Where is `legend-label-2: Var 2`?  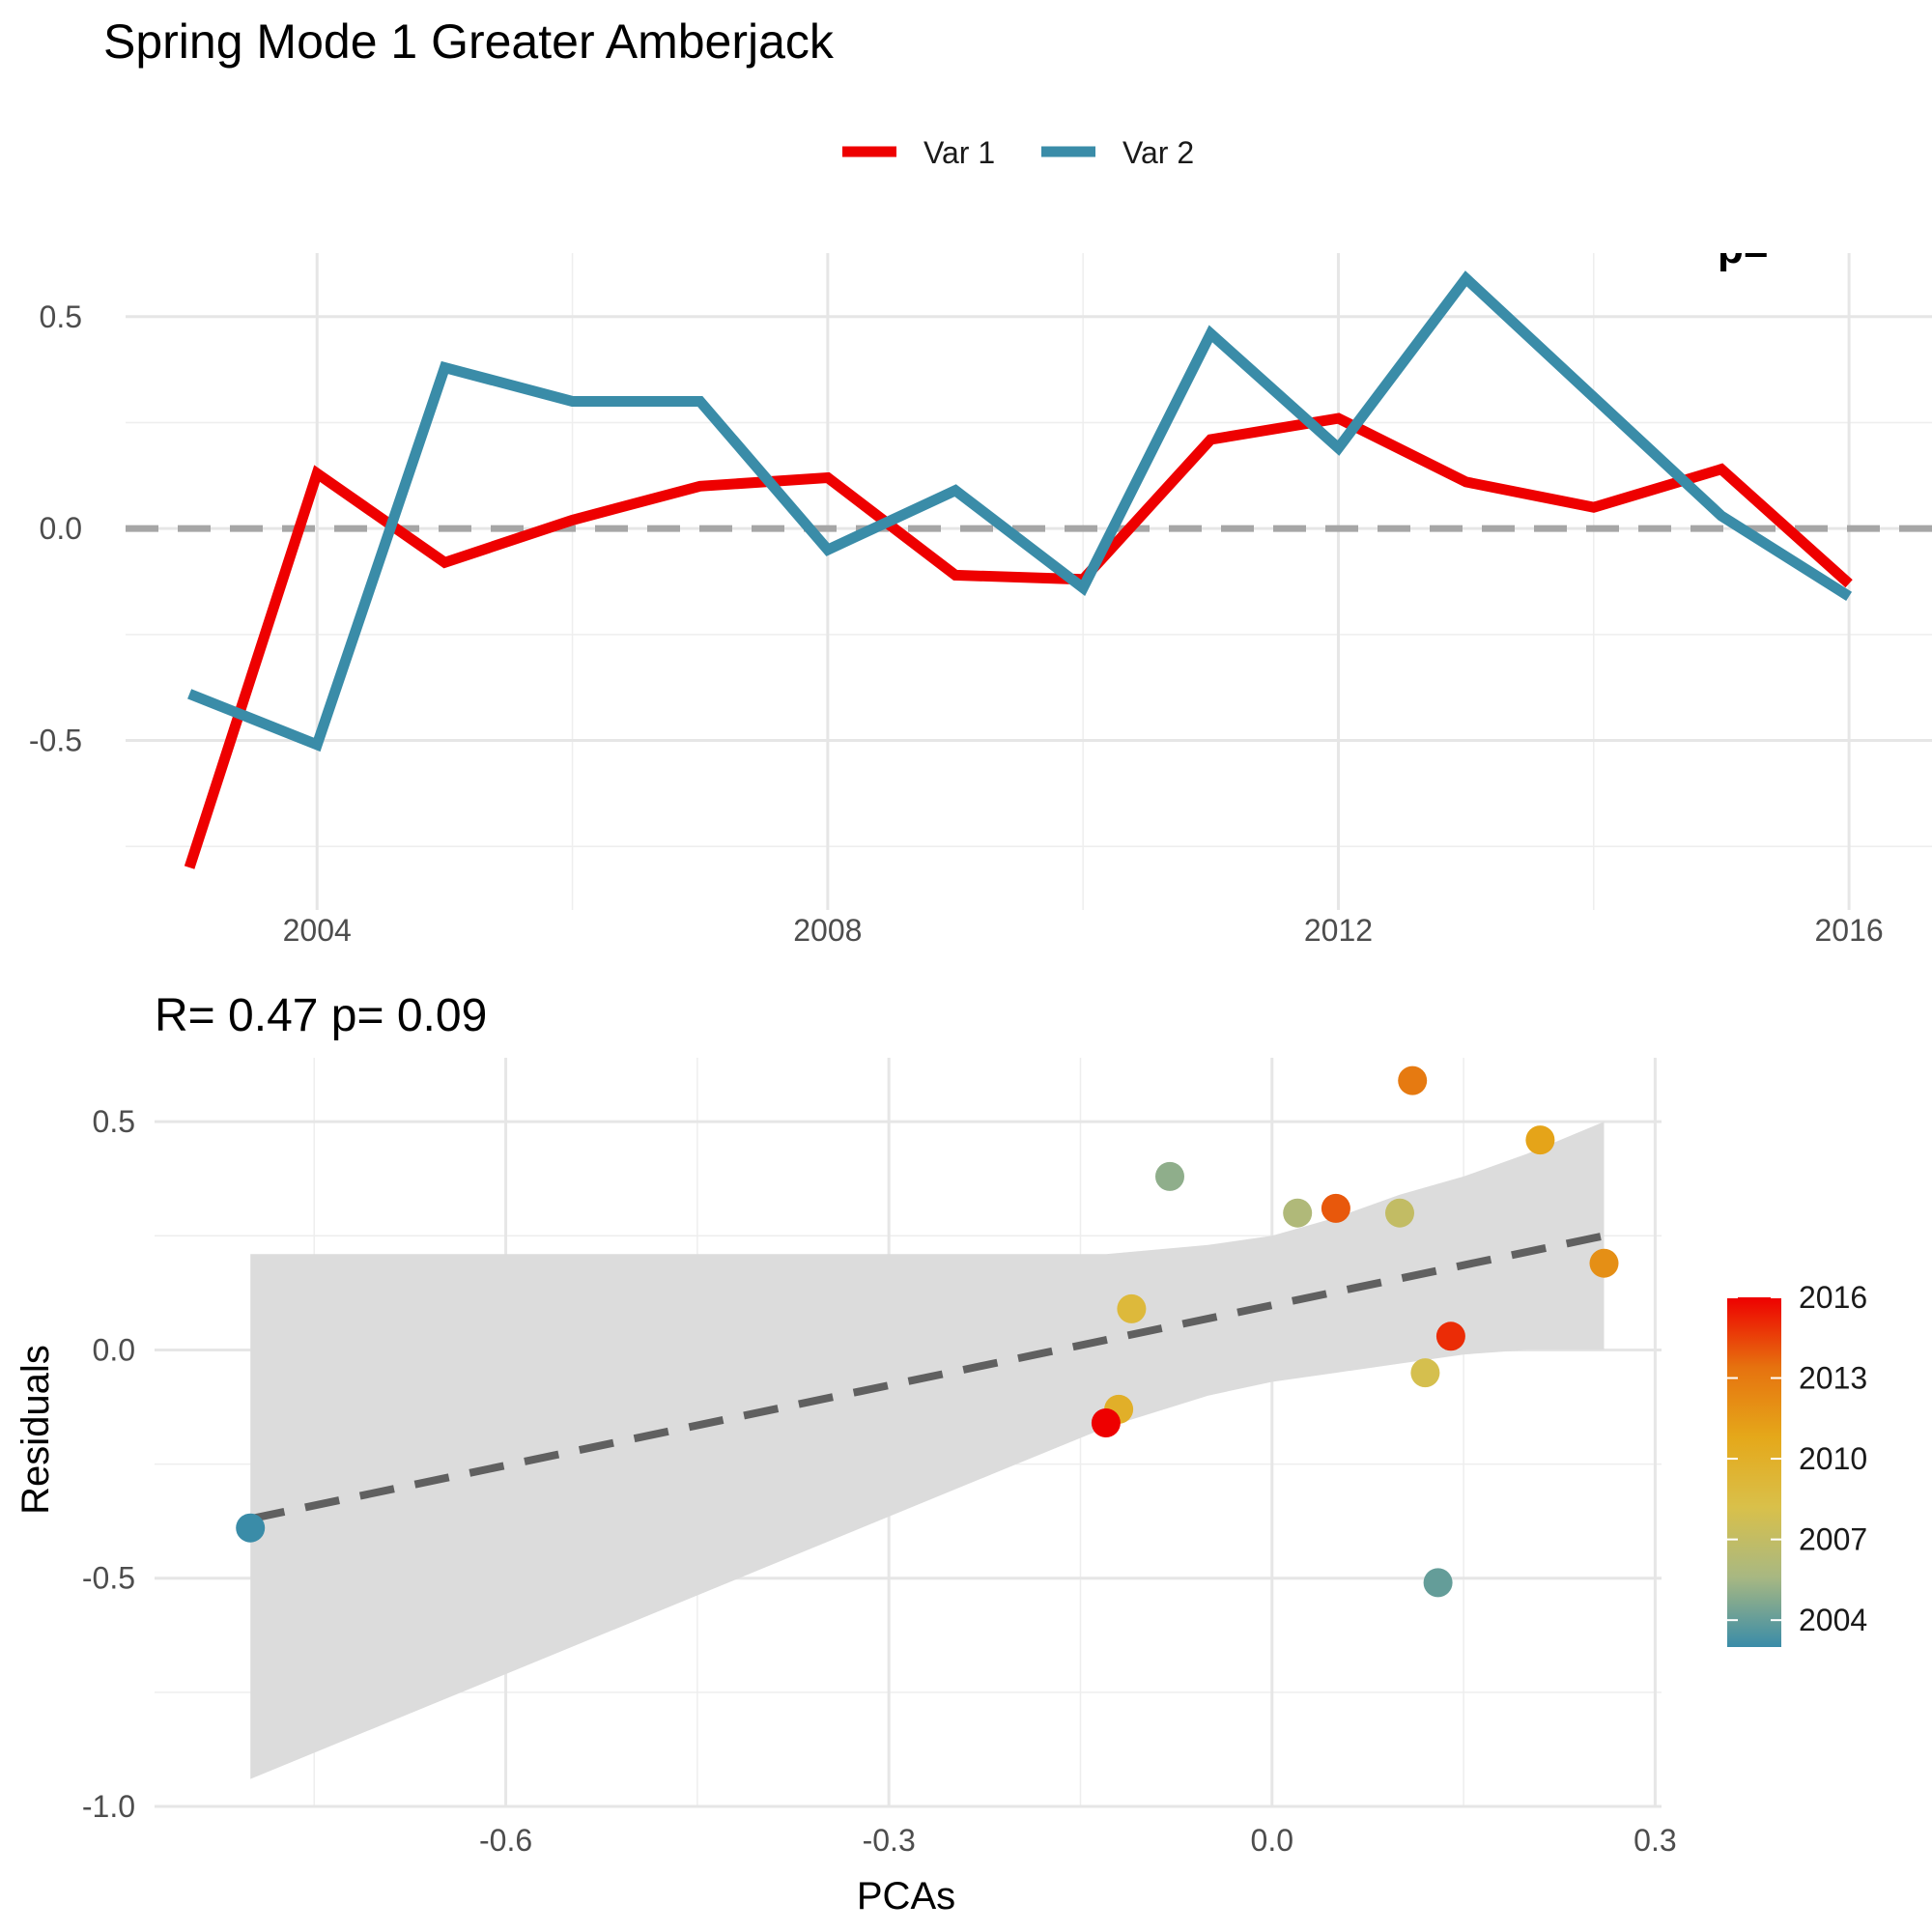
legend-label-2: Var 2 is located at coordinates (1158, 152).